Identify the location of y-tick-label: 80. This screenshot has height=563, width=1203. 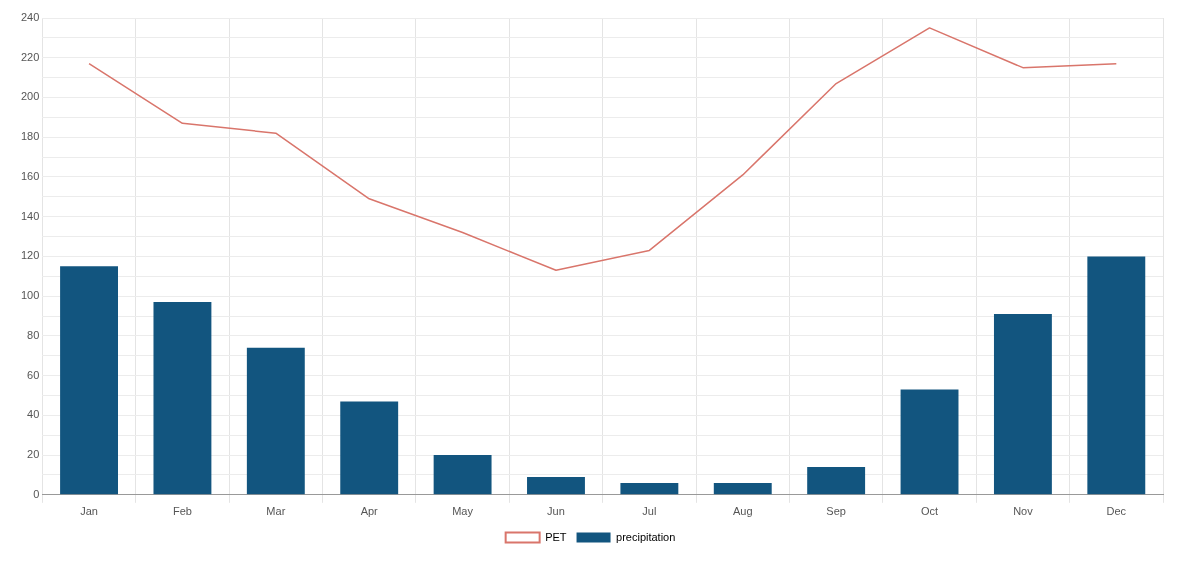
(33, 334).